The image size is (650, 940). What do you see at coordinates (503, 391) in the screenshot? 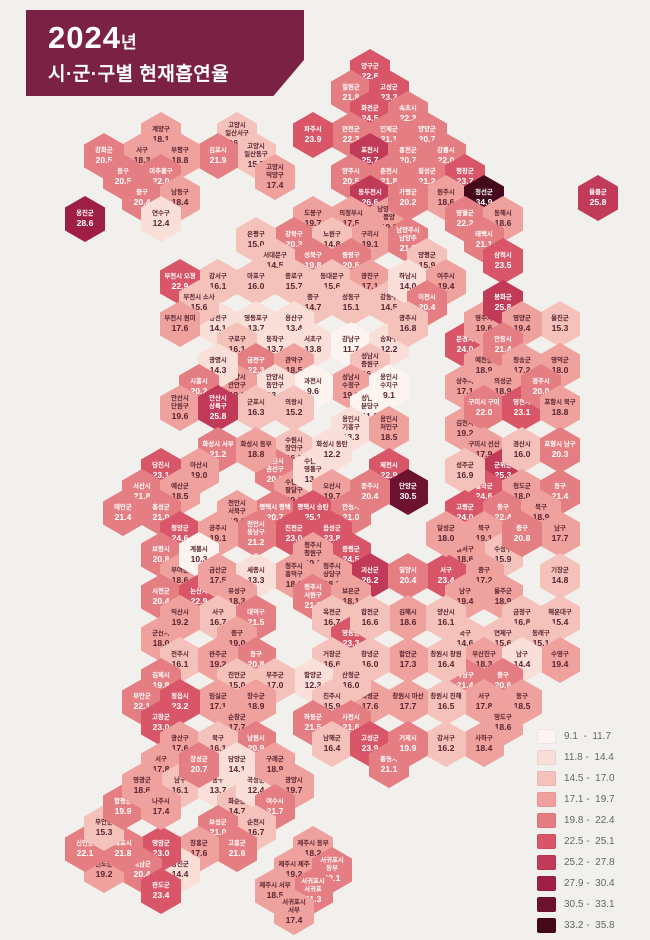
I see `smoking-rate-value: 18.9` at bounding box center [503, 391].